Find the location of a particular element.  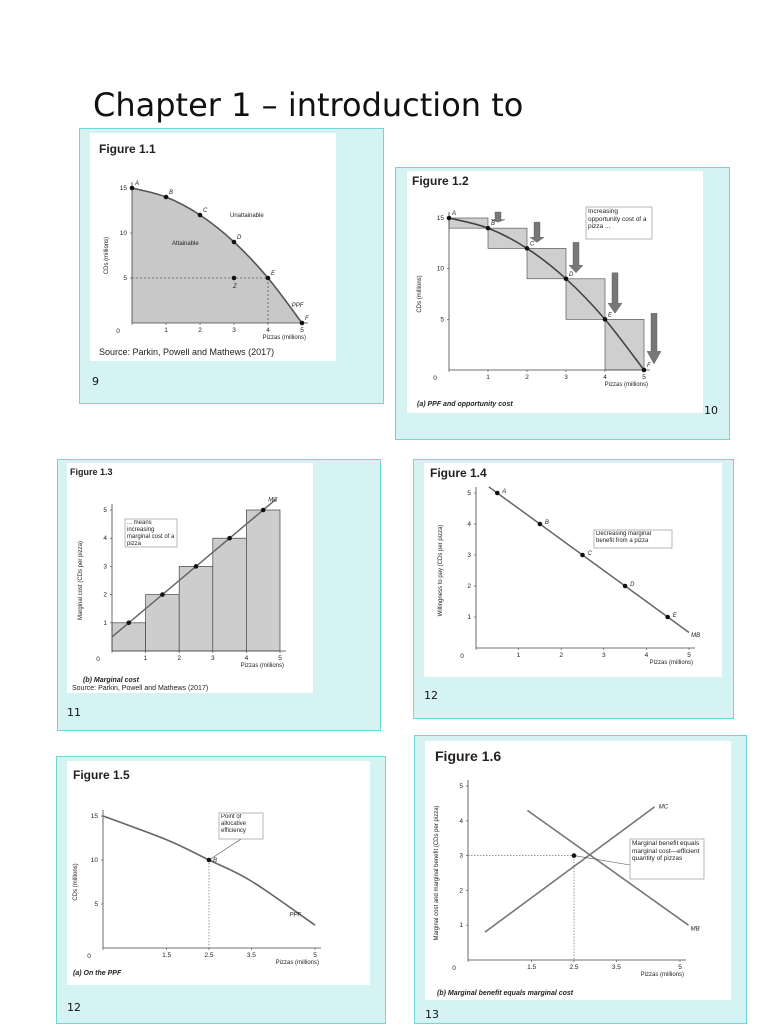

figure-title: Figure 1.1 is located at coordinates (127, 149).